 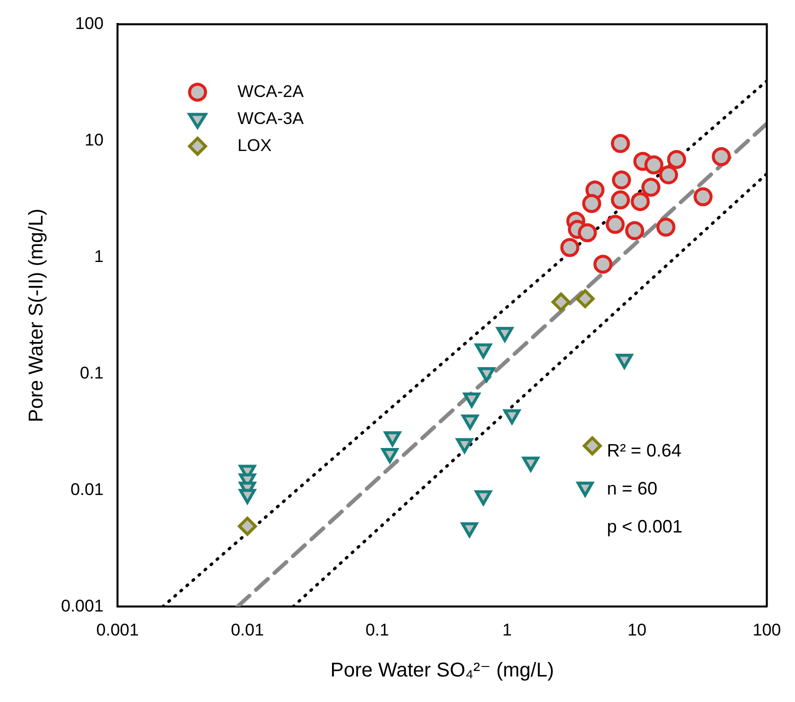 I want to click on y-tick-label: 0.001, so click(x=82, y=606).